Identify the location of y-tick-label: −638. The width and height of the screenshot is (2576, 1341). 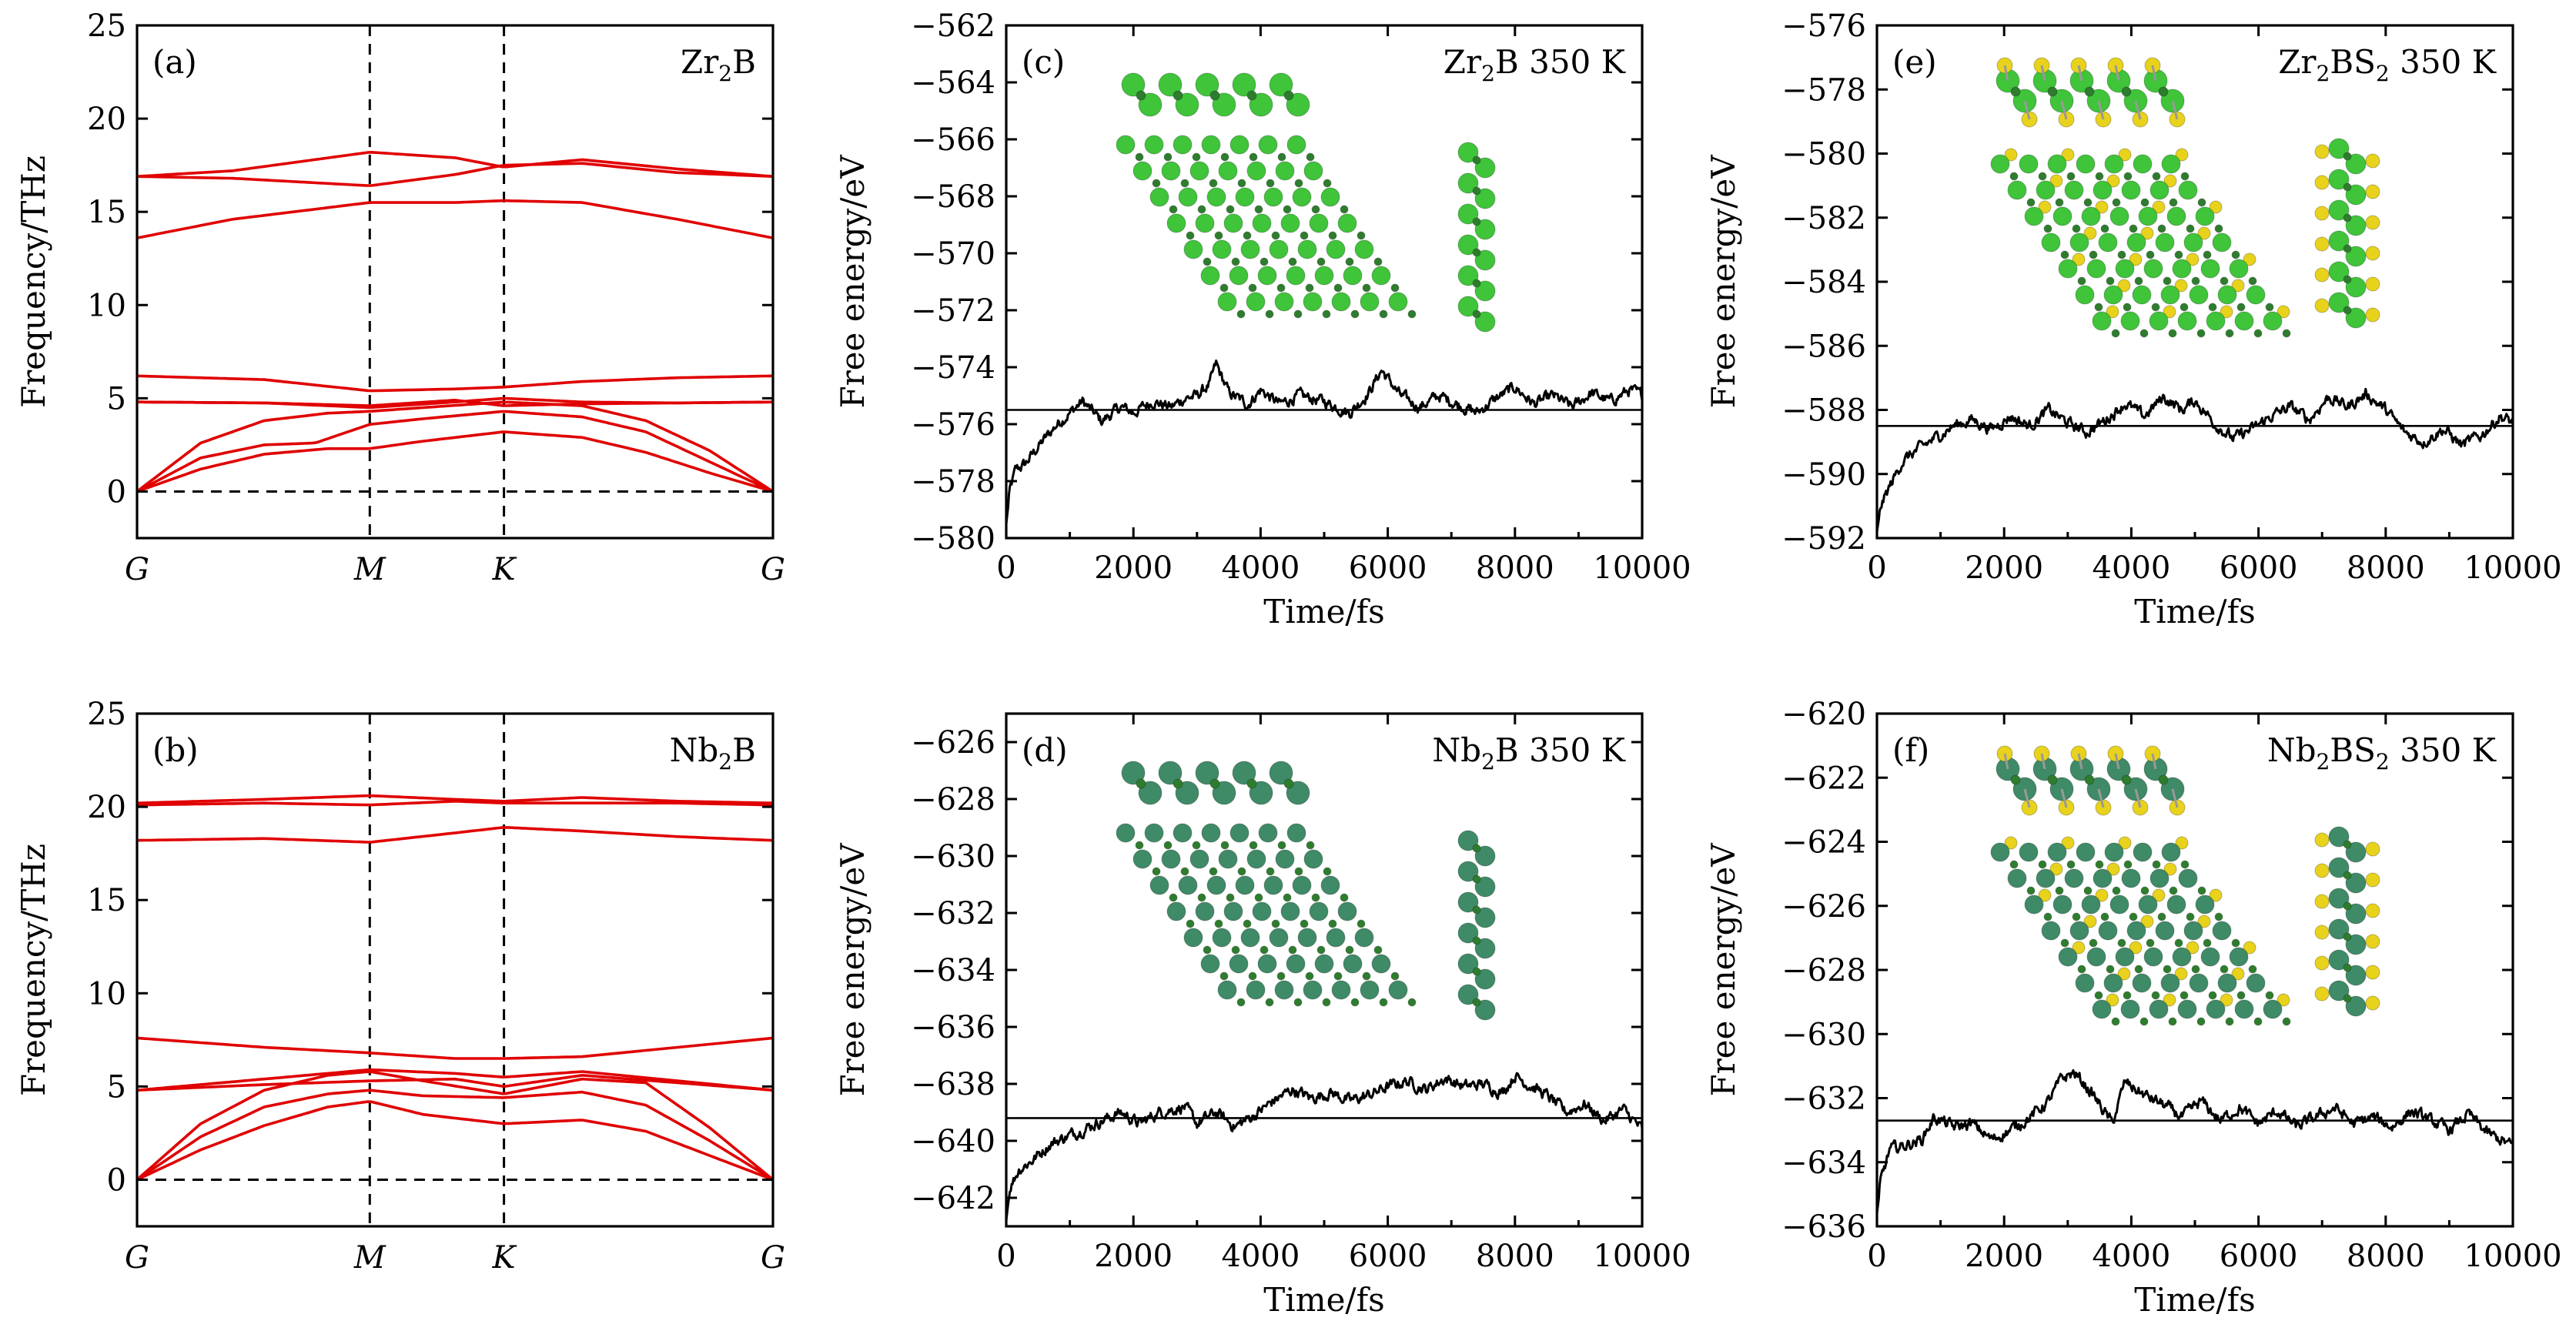
(953, 1084).